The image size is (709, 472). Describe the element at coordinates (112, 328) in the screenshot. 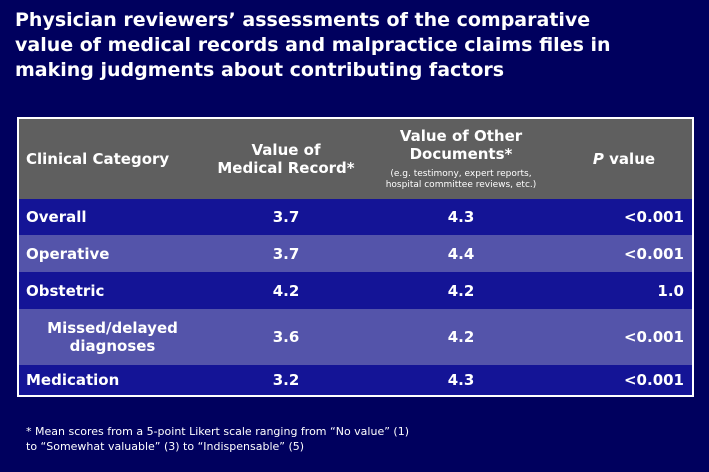

I see `category-text: Missed/delayed` at that location.